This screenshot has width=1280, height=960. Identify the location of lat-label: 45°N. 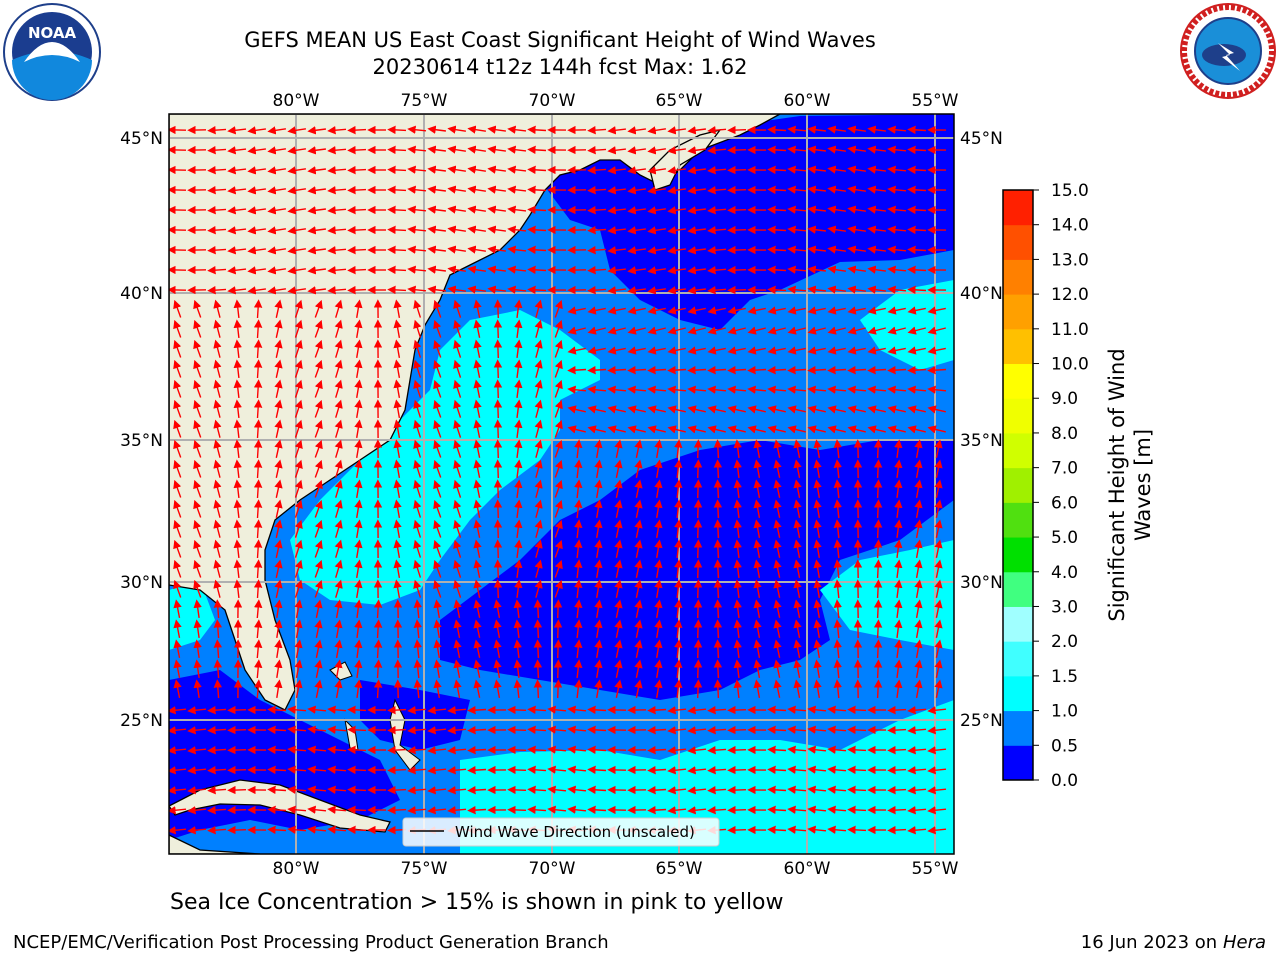
(141, 139).